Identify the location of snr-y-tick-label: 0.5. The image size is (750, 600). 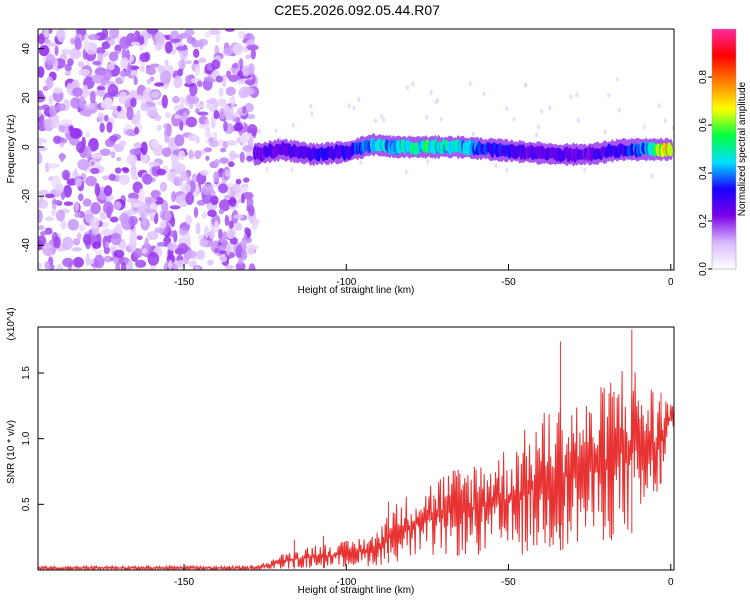
(26, 504).